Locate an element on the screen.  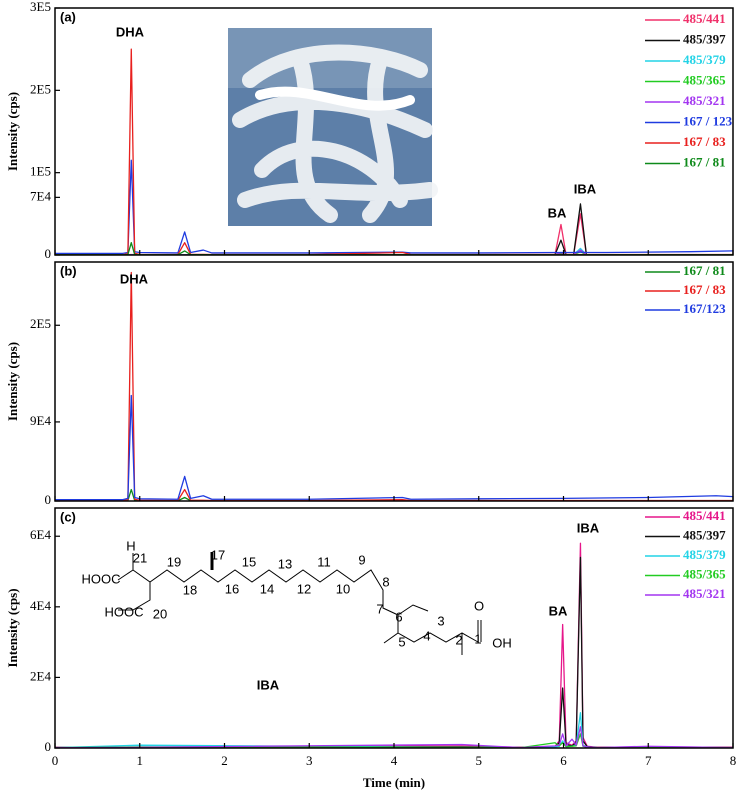
x-tick-label: 1 is located at coordinates (140, 760).